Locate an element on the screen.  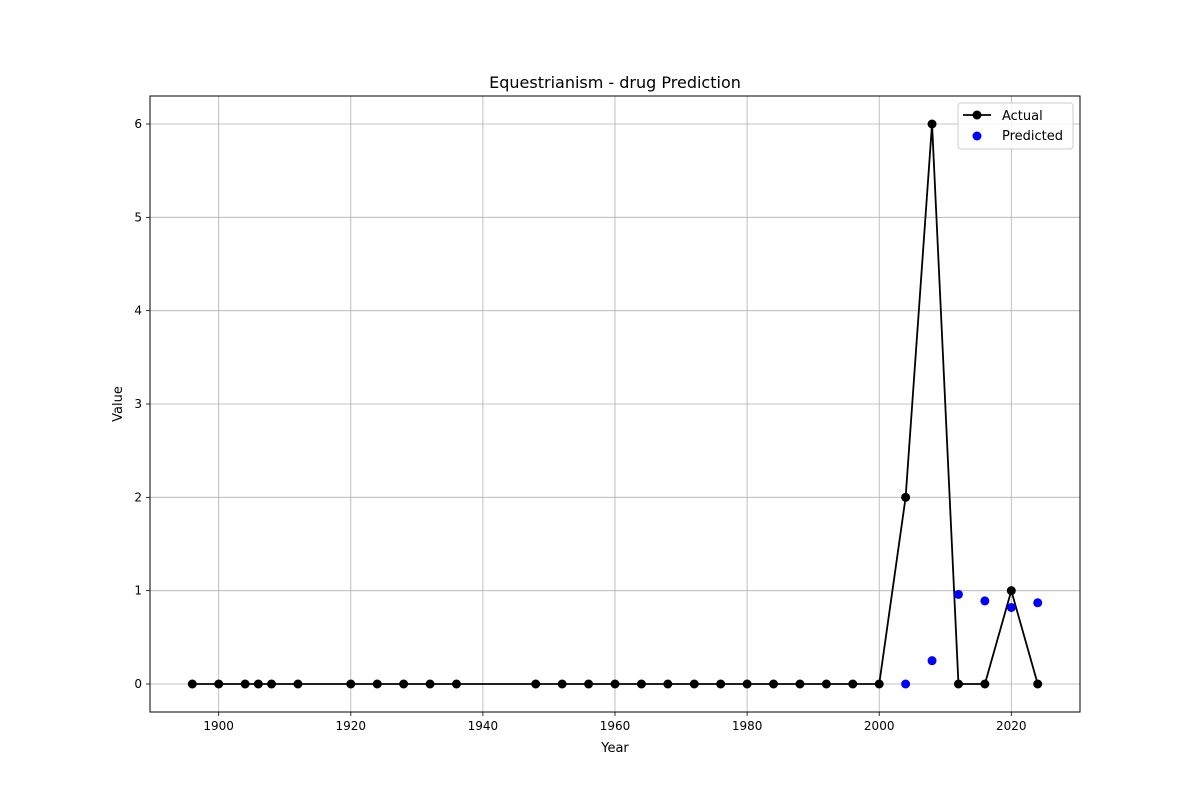
legend-predicted-marker is located at coordinates (977, 136).